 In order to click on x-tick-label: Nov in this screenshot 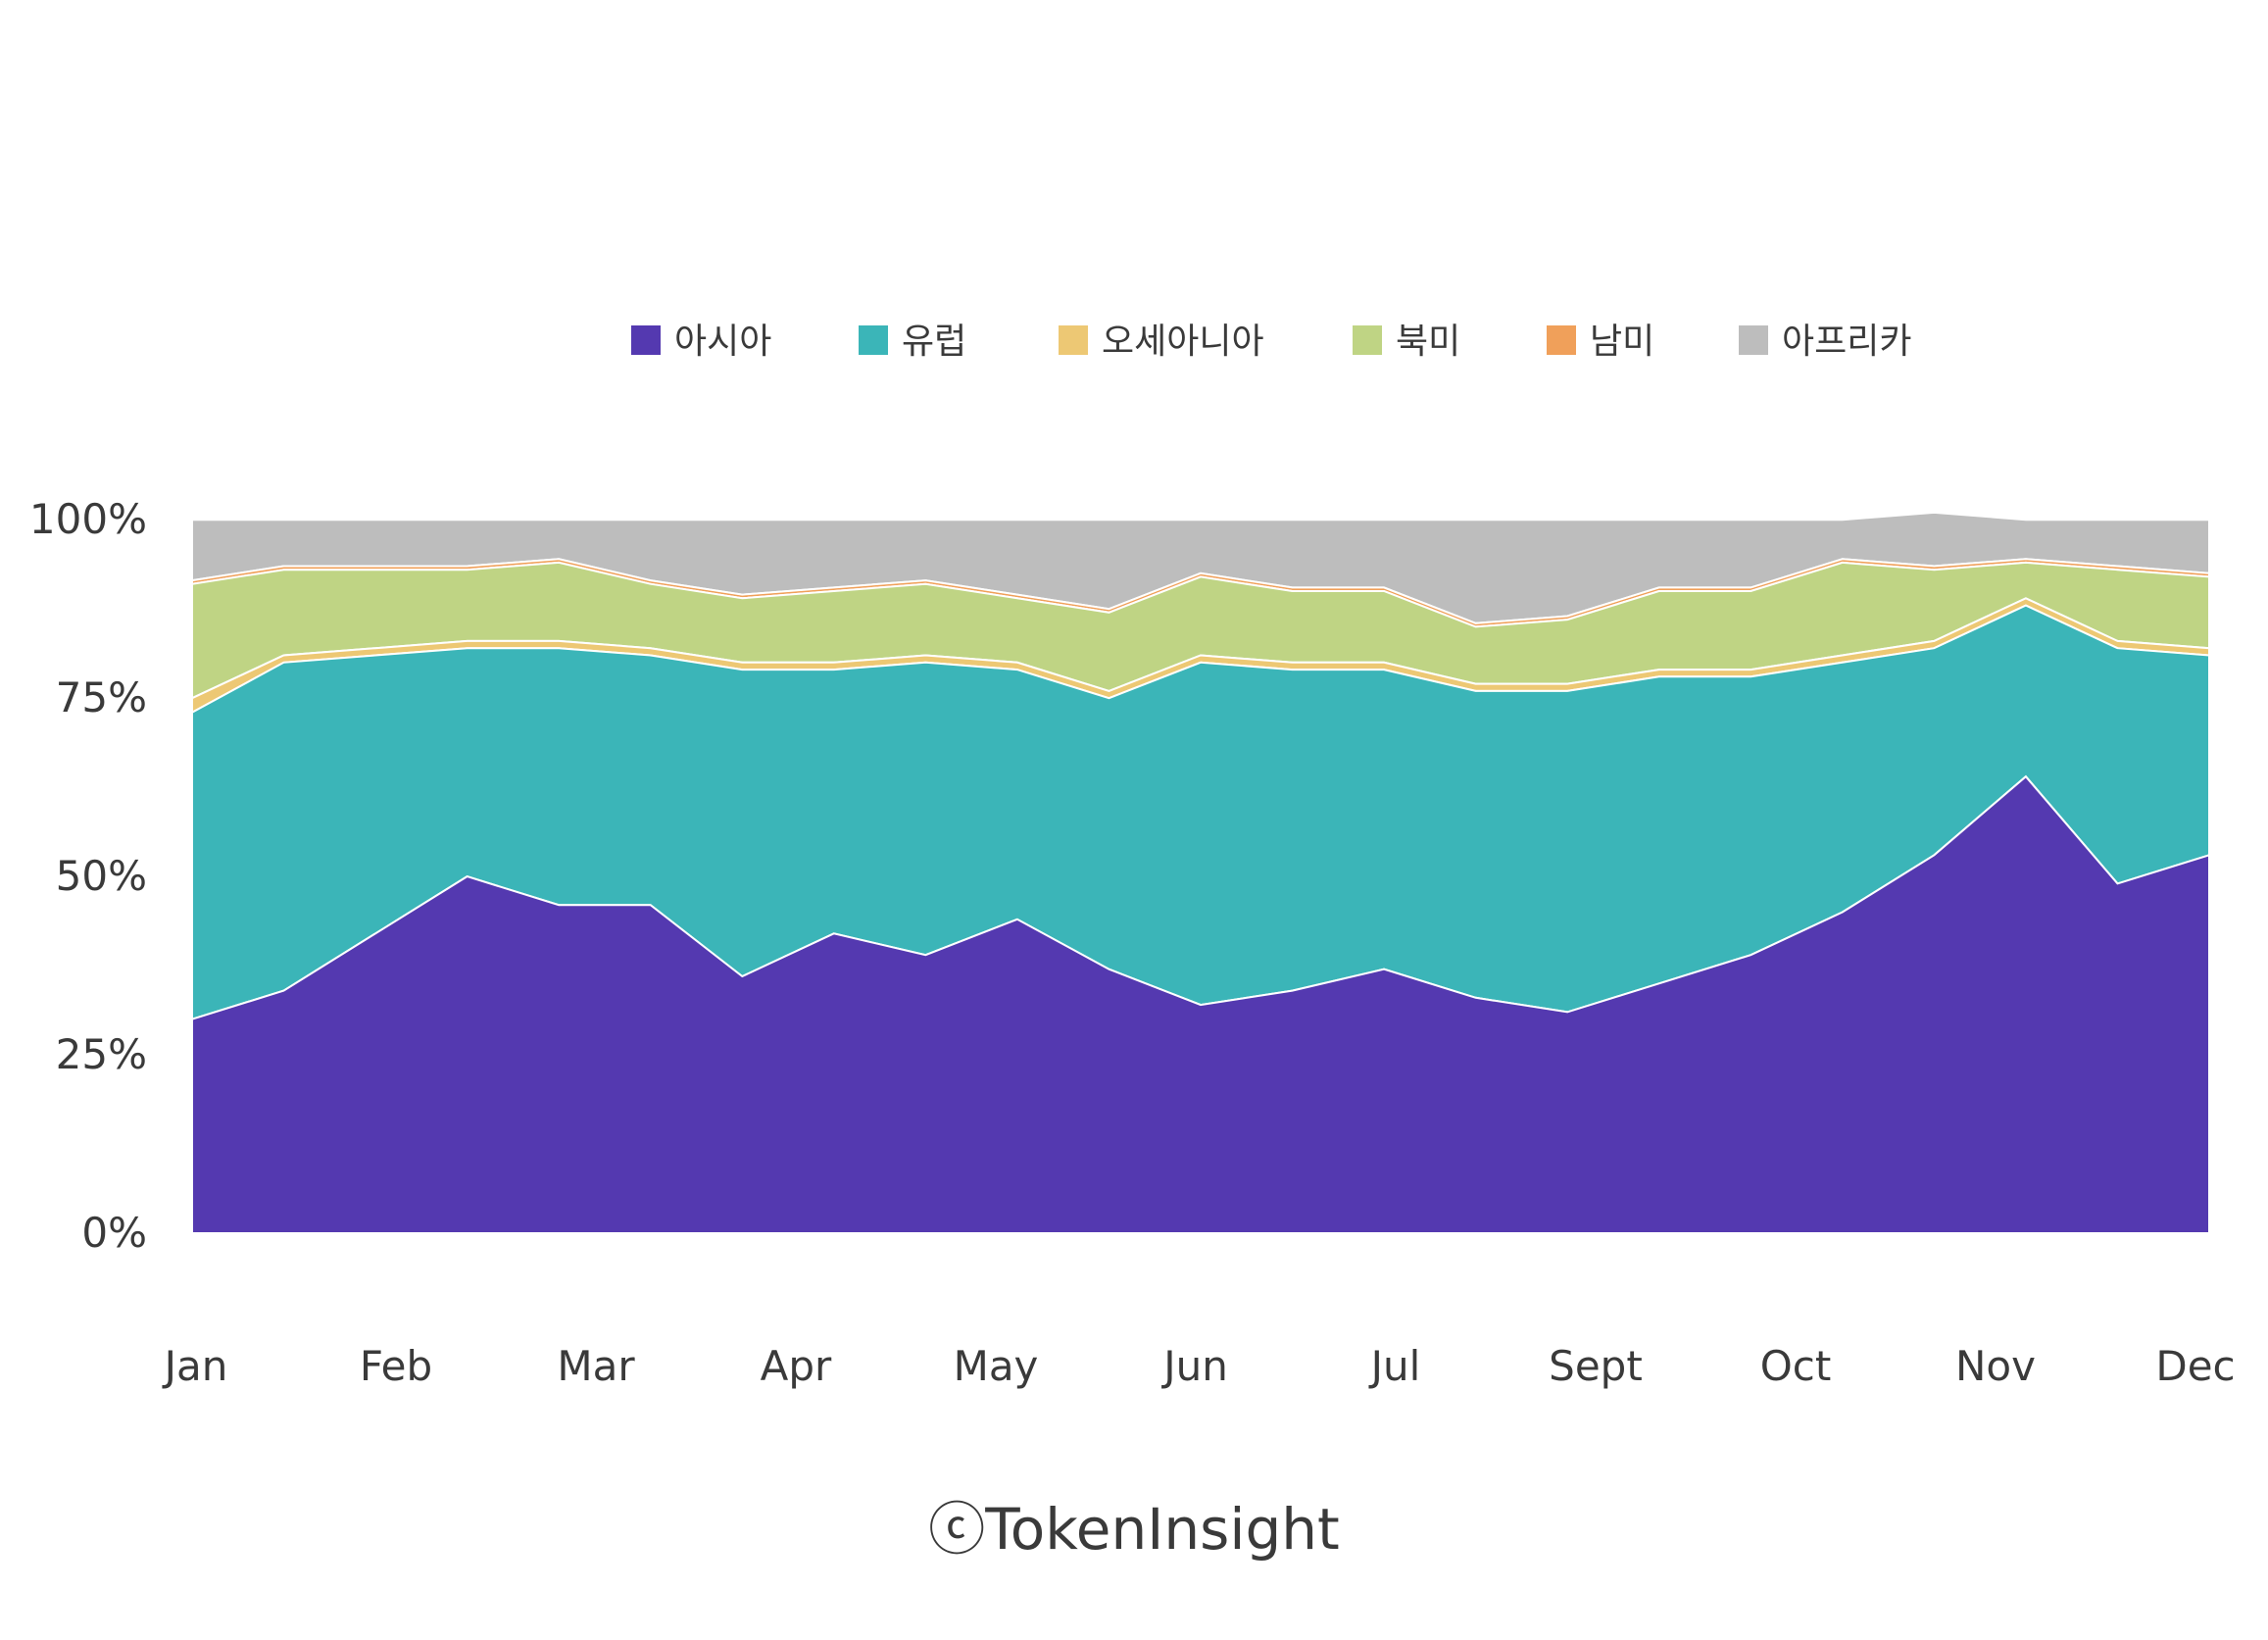, I will do `click(1995, 1366)`.